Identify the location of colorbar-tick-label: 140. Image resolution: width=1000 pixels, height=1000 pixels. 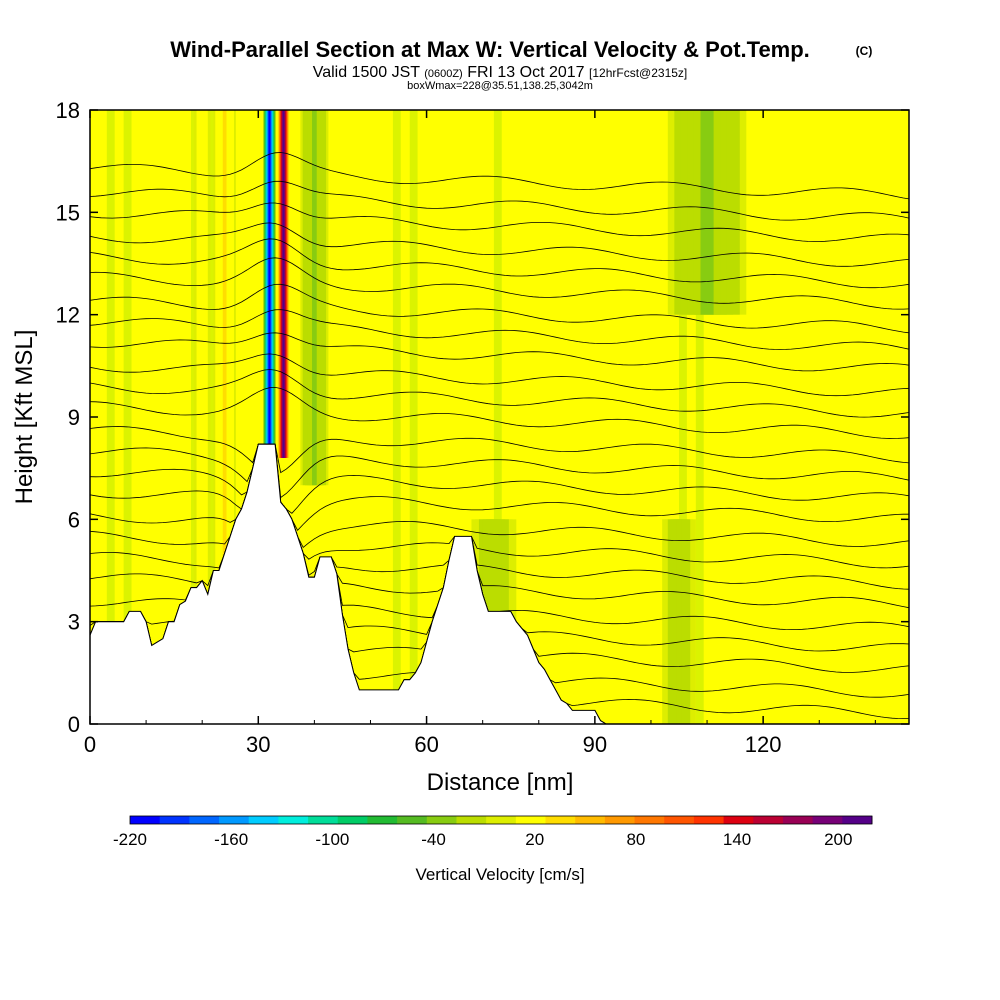
(737, 839).